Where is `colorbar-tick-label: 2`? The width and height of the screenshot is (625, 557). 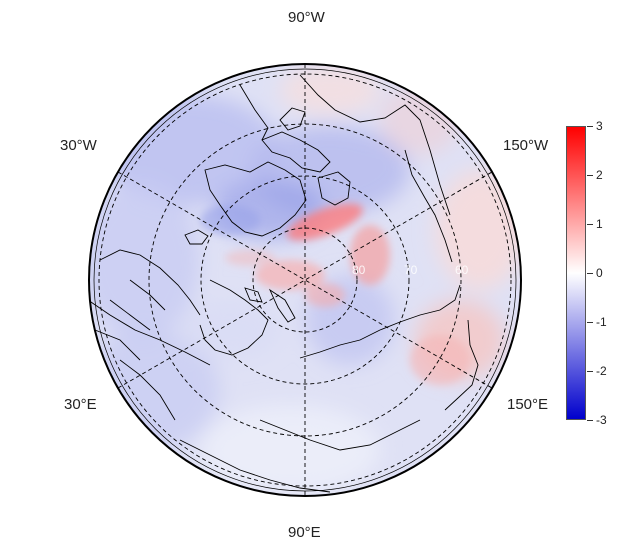 colorbar-tick-label: 2 is located at coordinates (599, 175).